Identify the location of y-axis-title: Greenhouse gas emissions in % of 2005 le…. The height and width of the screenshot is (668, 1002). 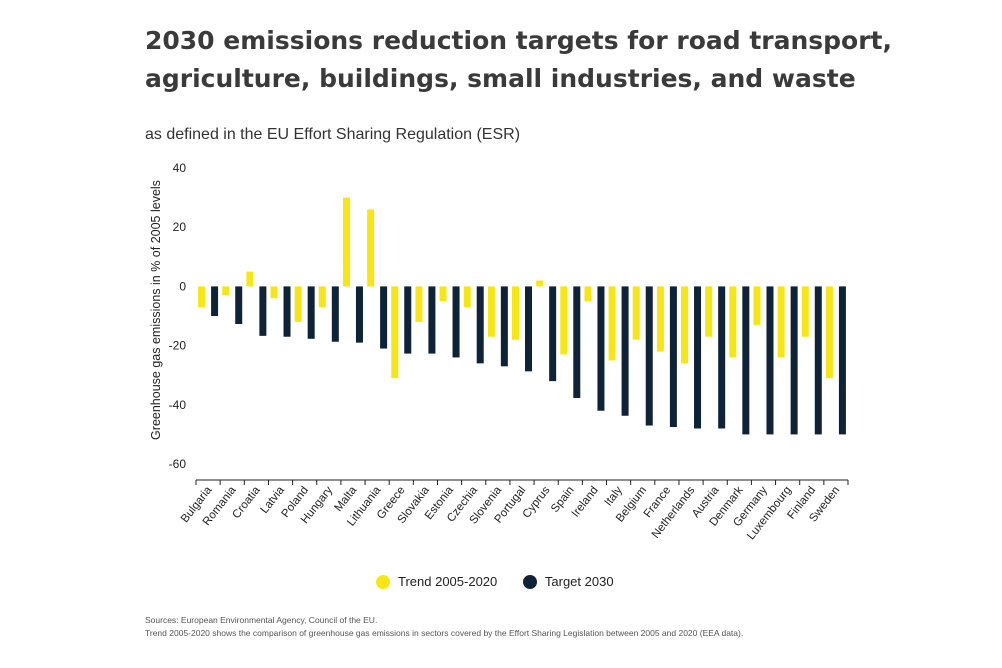
(156, 310).